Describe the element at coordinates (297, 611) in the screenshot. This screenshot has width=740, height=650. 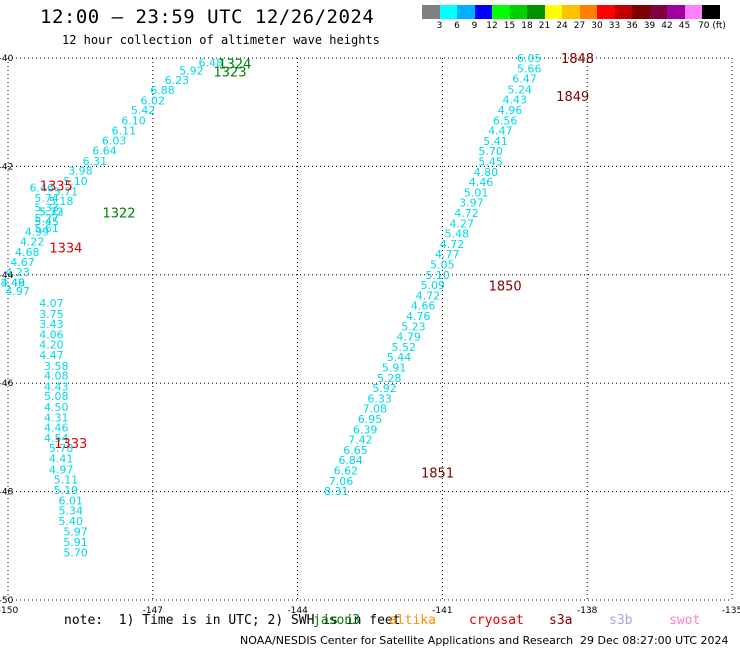
I see `x-tick-label: -144` at that location.